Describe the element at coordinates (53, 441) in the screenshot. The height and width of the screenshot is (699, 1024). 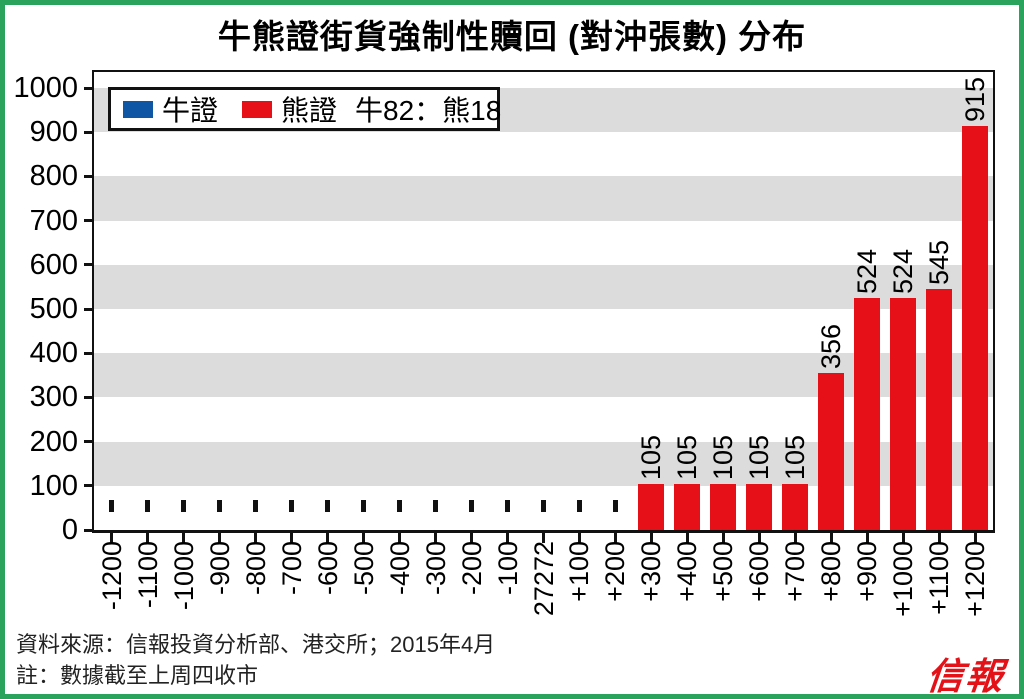
I see `y-axis-label: 200` at that location.